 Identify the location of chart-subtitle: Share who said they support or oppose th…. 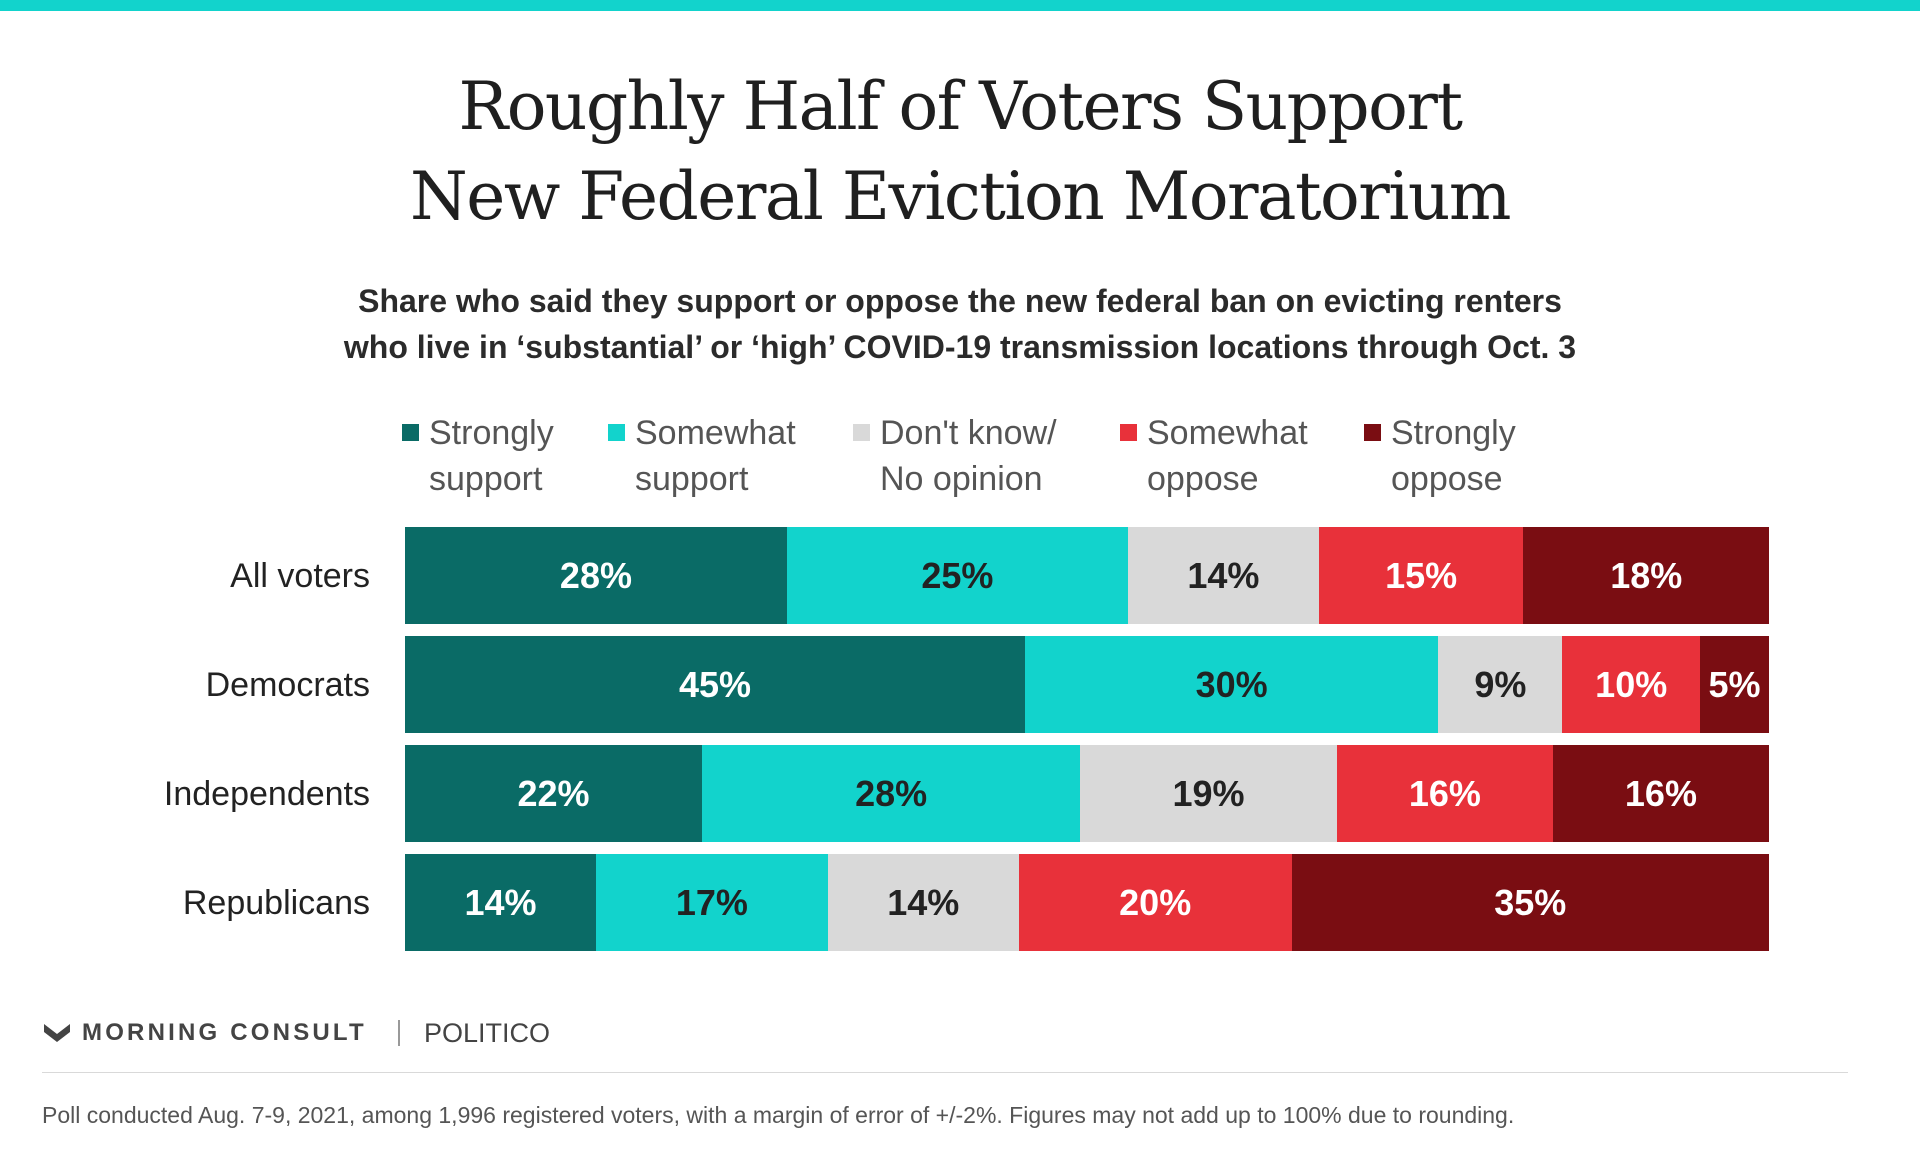
(960, 324).